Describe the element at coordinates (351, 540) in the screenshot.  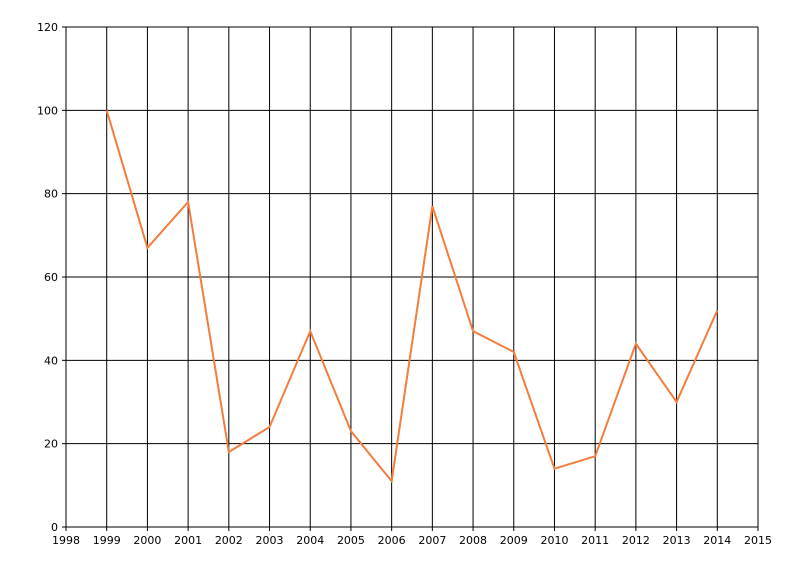
I see `x-tick-label: 2005` at that location.